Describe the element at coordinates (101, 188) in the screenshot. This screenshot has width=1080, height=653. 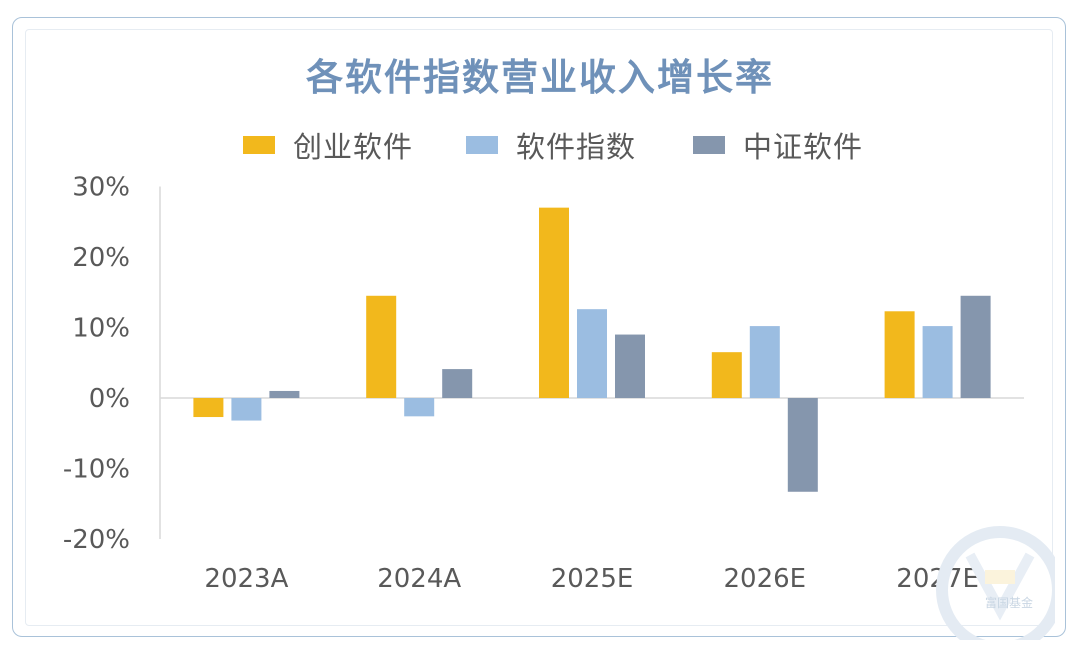
I see `y-tick-label: 30%` at that location.